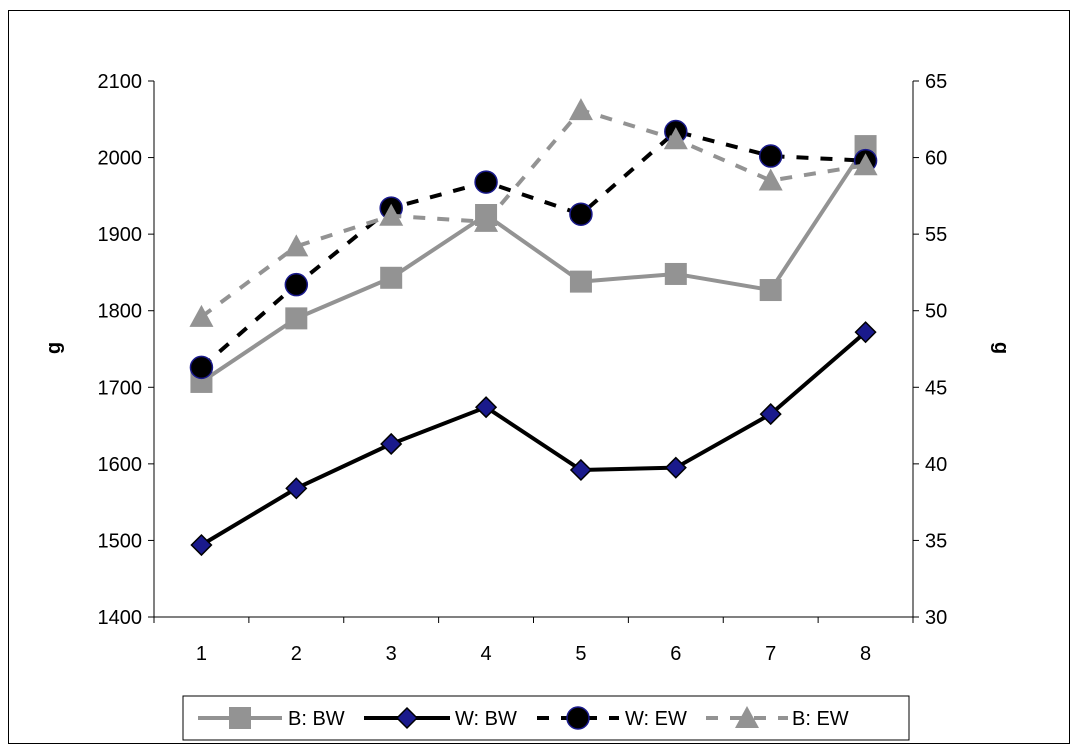 This screenshot has width=1080, height=746. I want to click on x-tick-label: 6, so click(675, 654).